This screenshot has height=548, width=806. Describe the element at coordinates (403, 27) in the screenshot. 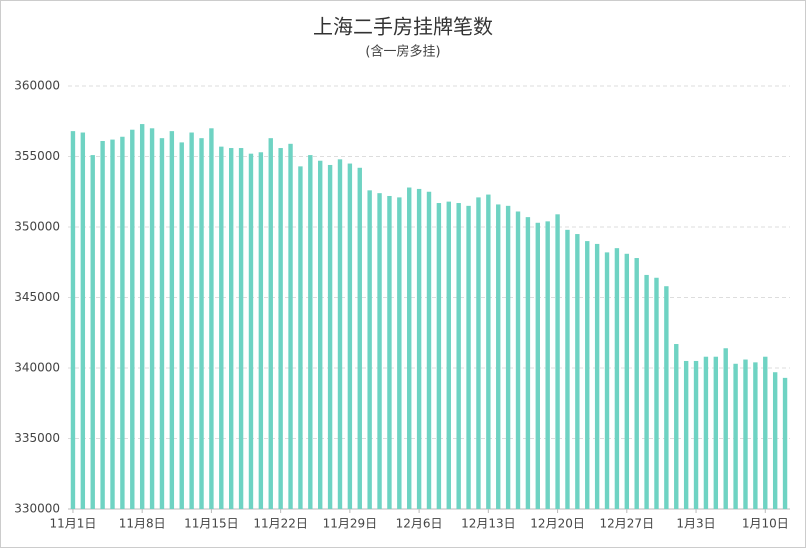

I see `chart-title: 上海二手房挂牌笔数` at that location.